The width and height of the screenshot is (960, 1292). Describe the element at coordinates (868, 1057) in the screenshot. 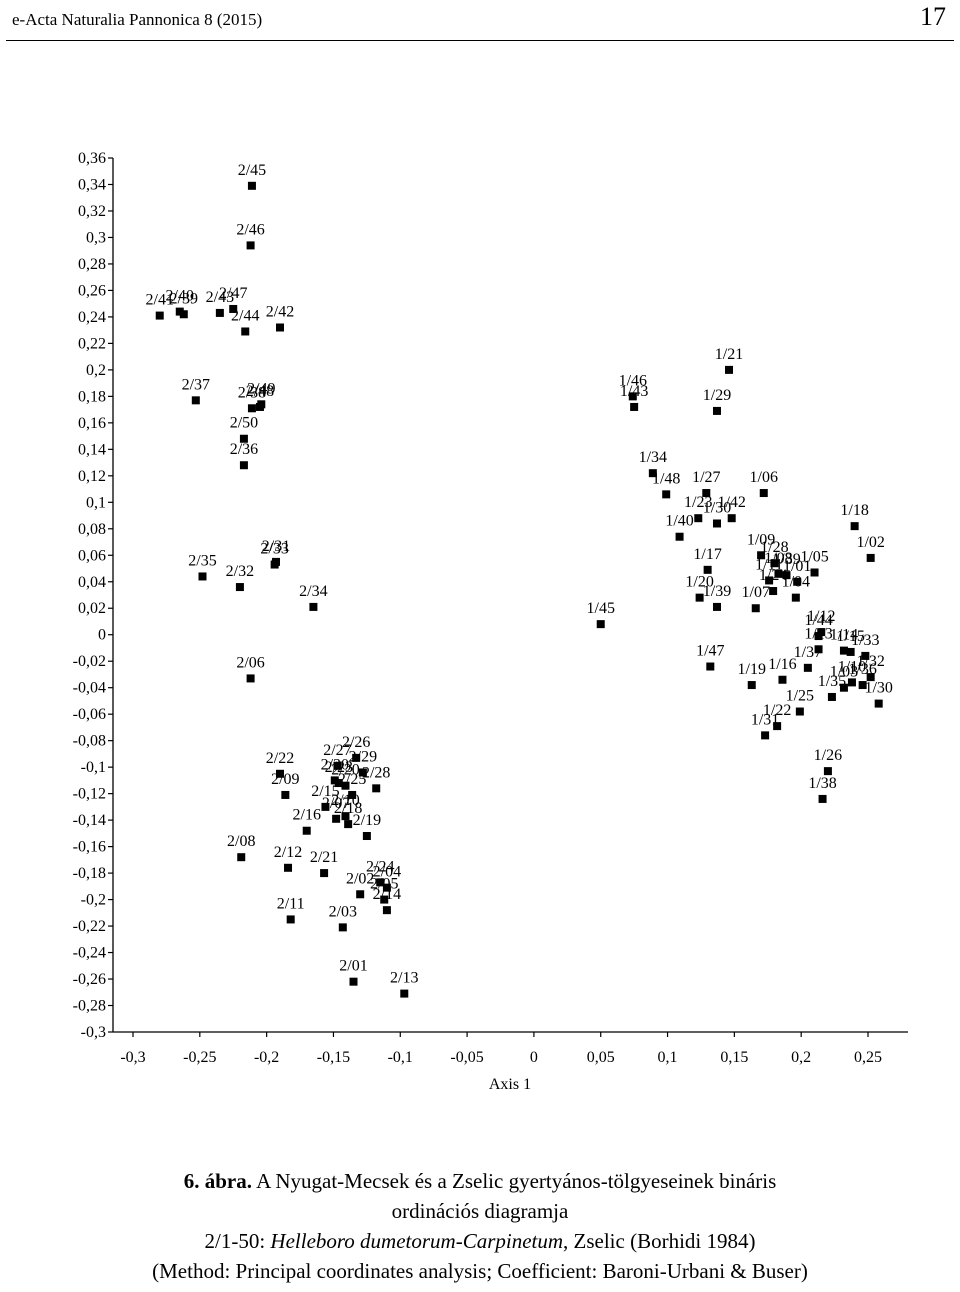

I see `x-tick-label: 0,25` at that location.